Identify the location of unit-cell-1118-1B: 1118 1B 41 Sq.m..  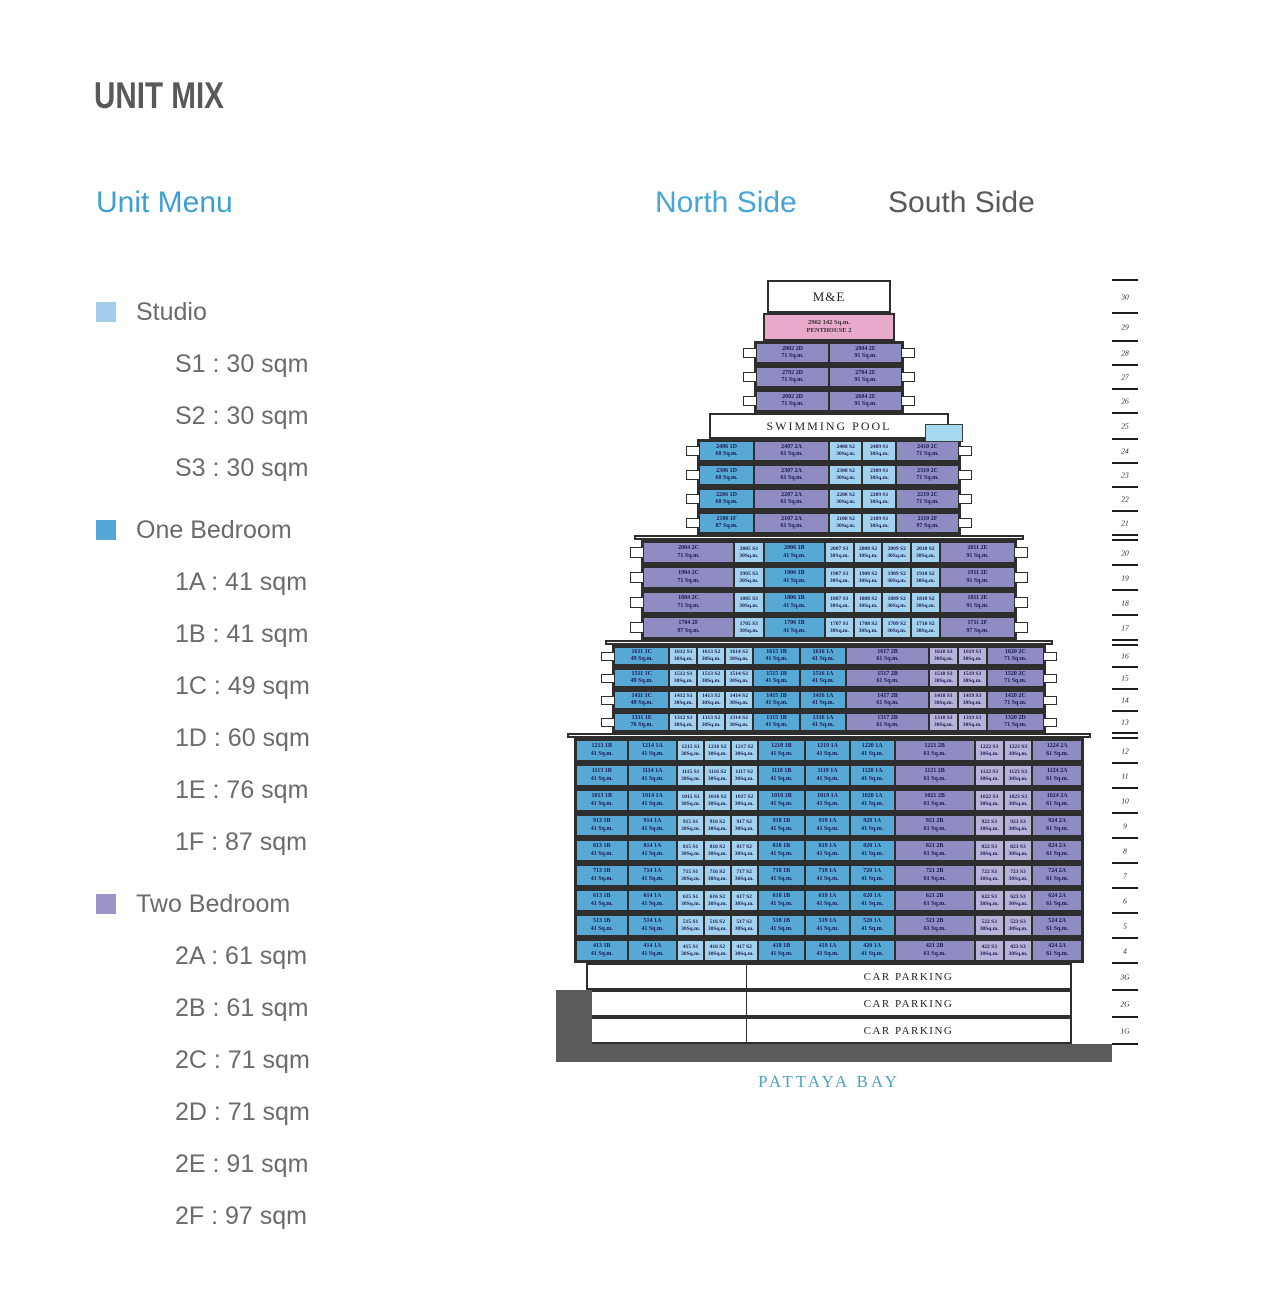
(781, 775).